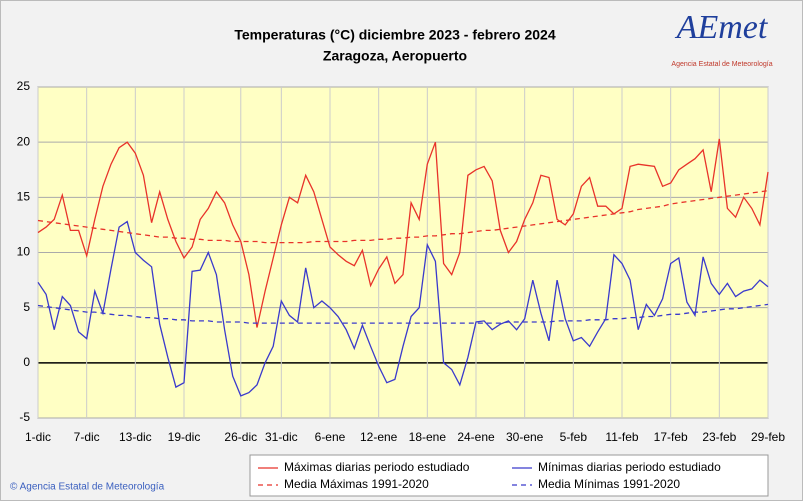  I want to click on series-line, so click(403, 217).